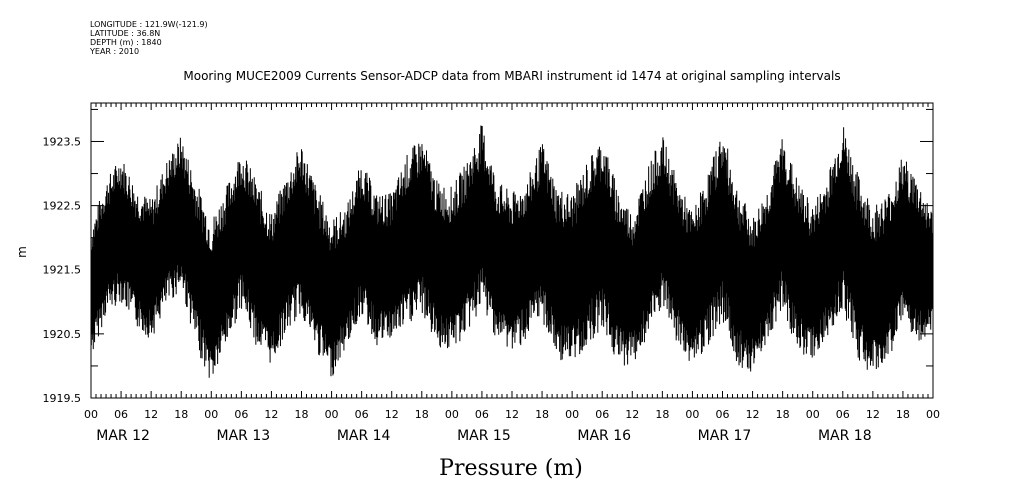 The height and width of the screenshot is (504, 1009). Describe the element at coordinates (604, 436) in the screenshot. I see `day-label: MAR 16` at that location.